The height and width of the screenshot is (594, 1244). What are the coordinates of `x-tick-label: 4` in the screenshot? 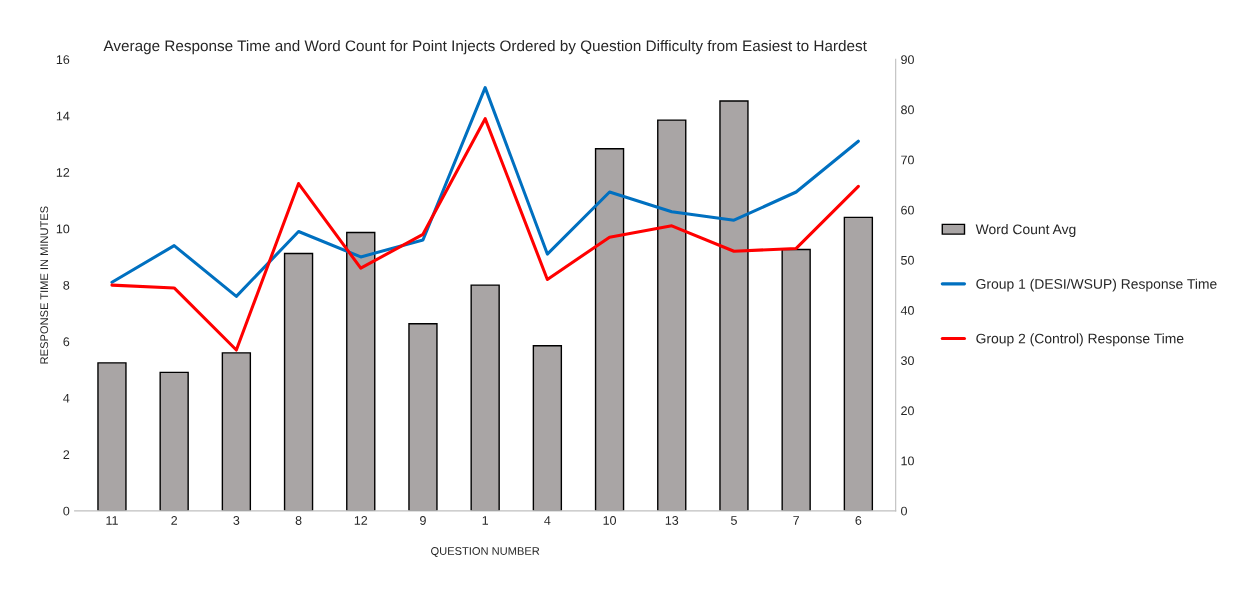 It's located at (547, 520).